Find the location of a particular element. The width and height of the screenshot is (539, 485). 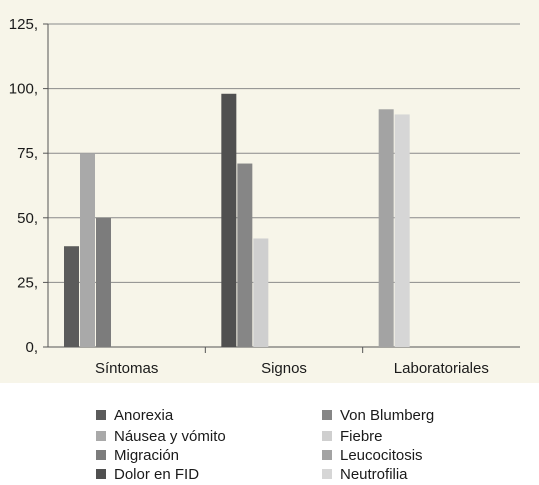

legend-item: Anorexia is located at coordinates (134, 415).